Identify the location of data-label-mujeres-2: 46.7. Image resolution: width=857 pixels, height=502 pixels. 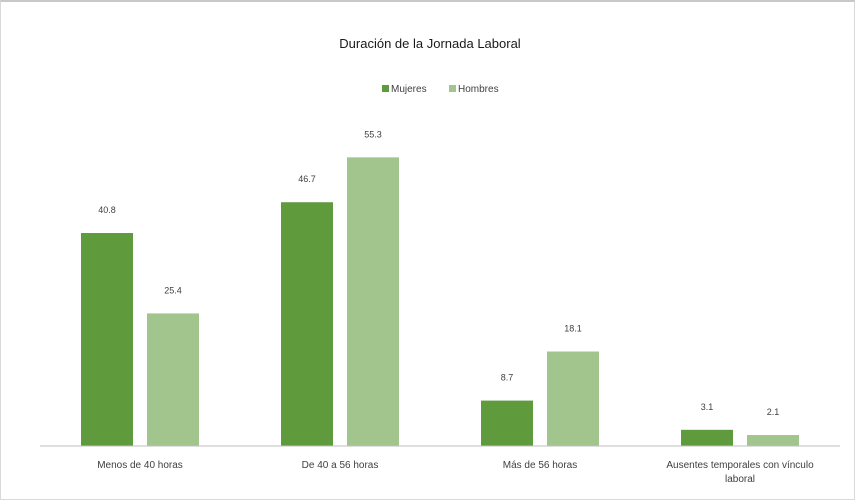
(307, 179).